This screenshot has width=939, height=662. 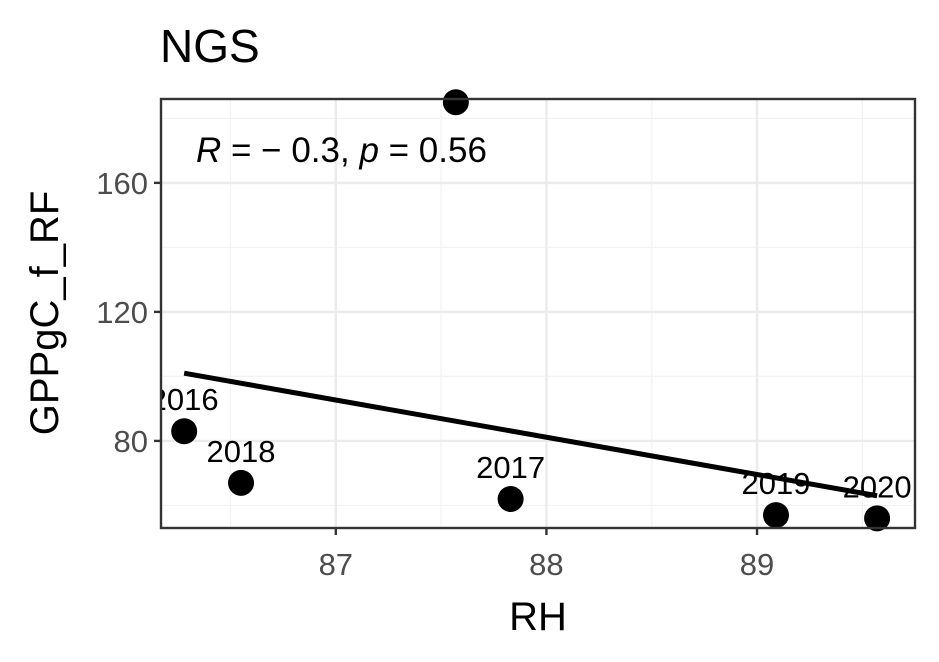 I want to click on chart-title: NGS, so click(x=210, y=46).